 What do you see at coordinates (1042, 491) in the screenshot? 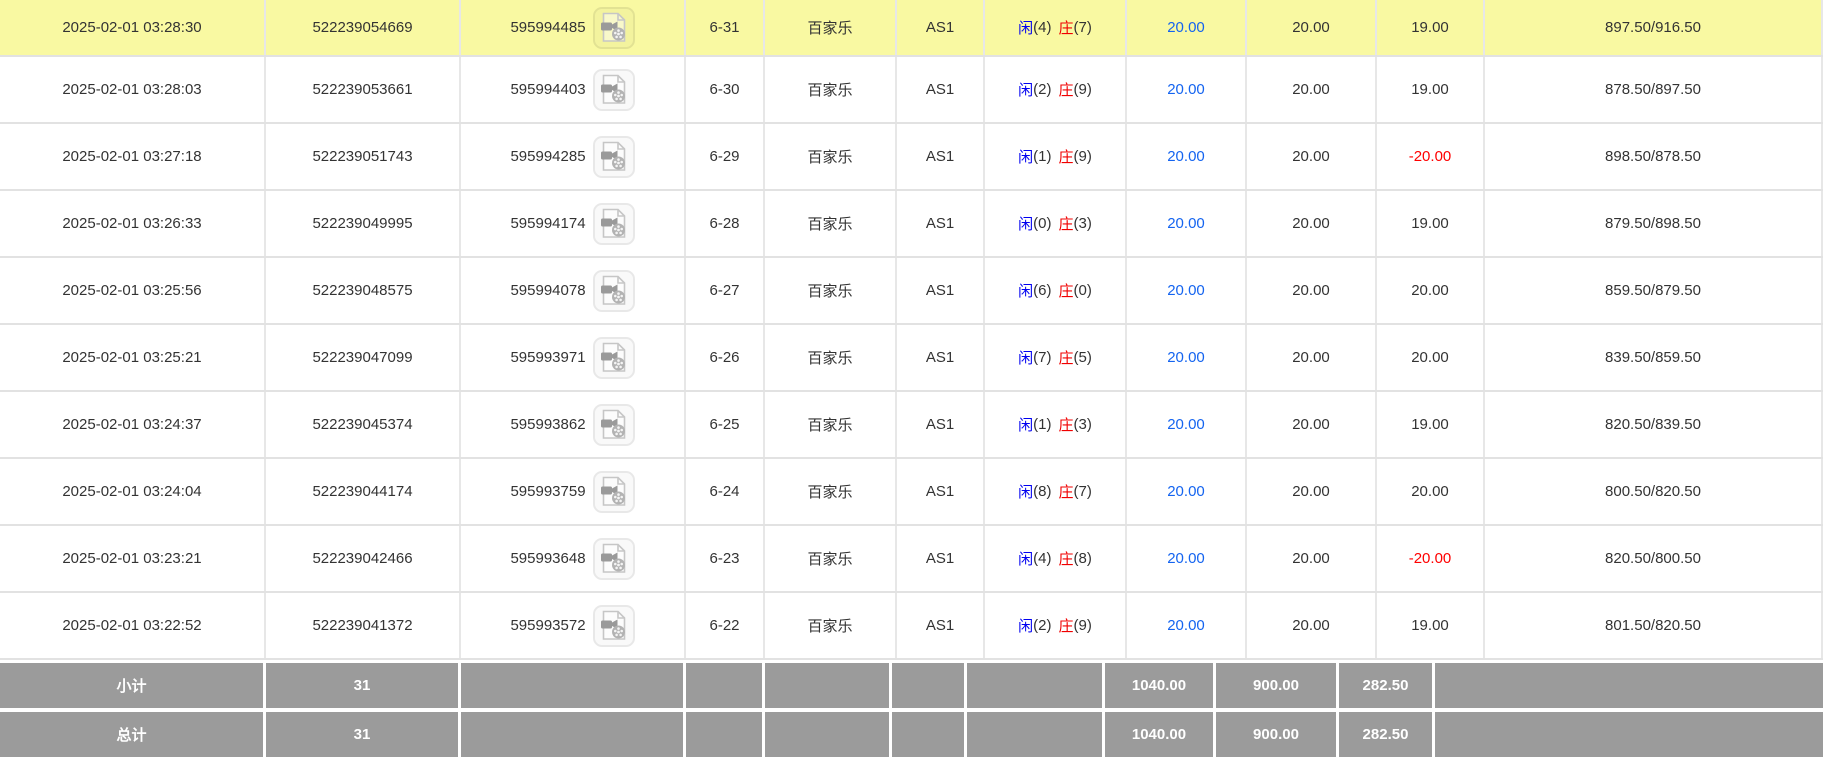
I see `player-result-count: (8)` at bounding box center [1042, 491].